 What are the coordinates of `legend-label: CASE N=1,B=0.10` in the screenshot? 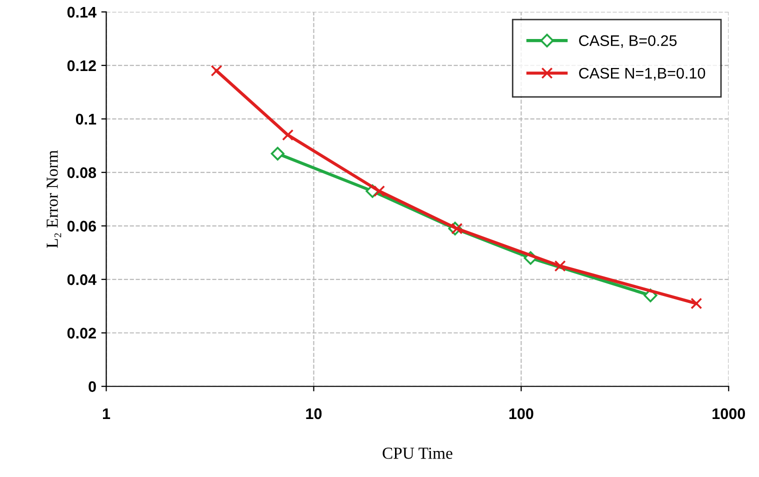 It's located at (642, 74).